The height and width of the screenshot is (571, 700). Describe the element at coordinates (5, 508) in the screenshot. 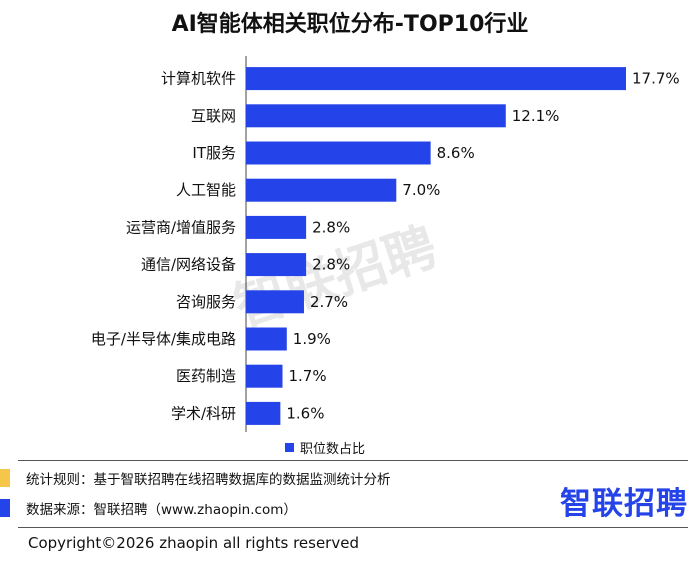

I see `blue-marker` at that location.